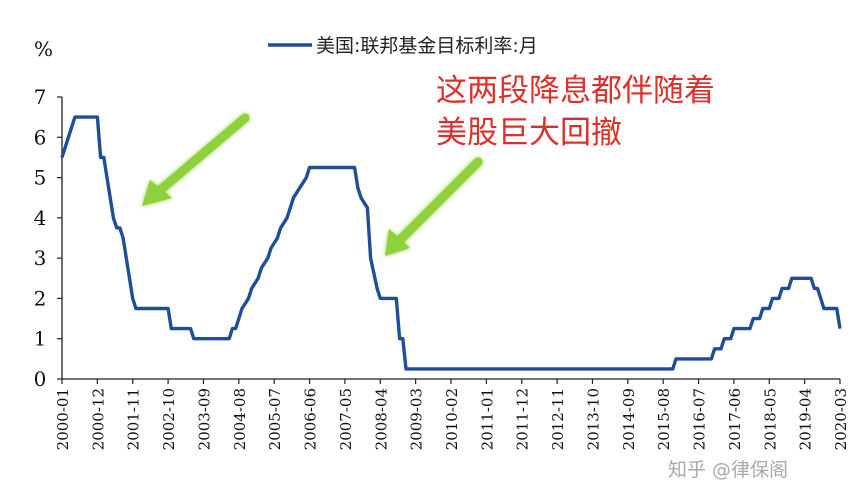 Image resolution: width=855 pixels, height=500 pixels. I want to click on y-tick-label: 4, so click(40, 218).